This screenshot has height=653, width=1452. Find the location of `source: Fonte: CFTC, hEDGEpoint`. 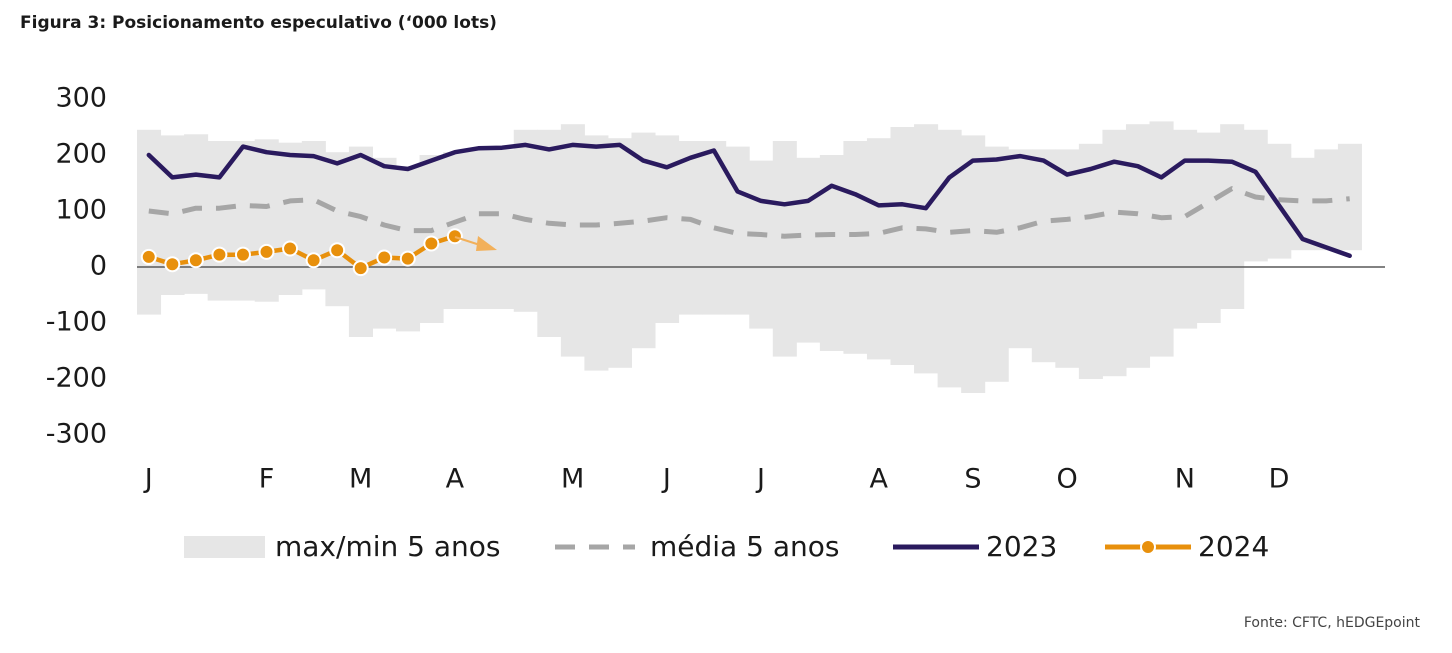

source: Fonte: CFTC, hEDGEpoint is located at coordinates (1332, 623).